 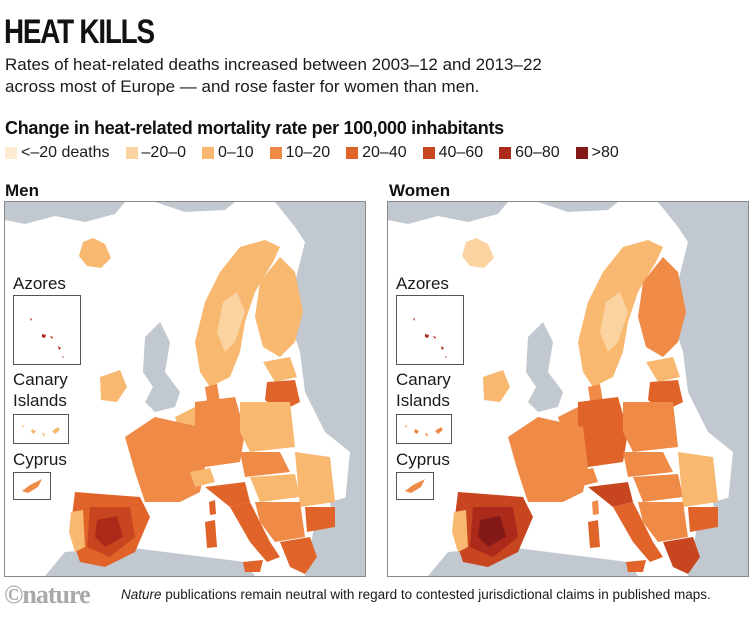 What do you see at coordinates (636, 566) in the screenshot?
I see `region-sicily` at bounding box center [636, 566].